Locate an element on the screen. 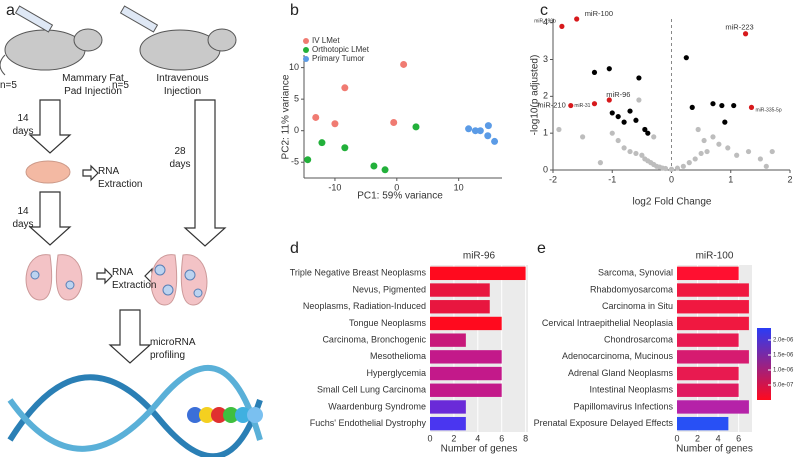  y-tick-label: Hyperglycemia is located at coordinates (396, 373).